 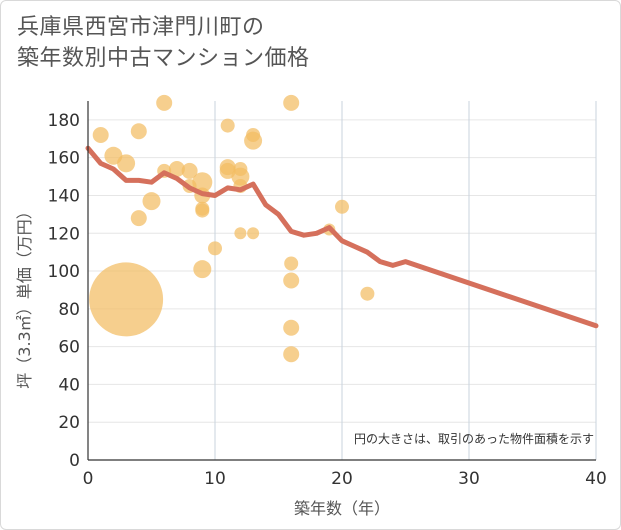 I want to click on y-tick-labels: 0 20 40 60 80 100 120 140 160 180, so click(x=64, y=291).